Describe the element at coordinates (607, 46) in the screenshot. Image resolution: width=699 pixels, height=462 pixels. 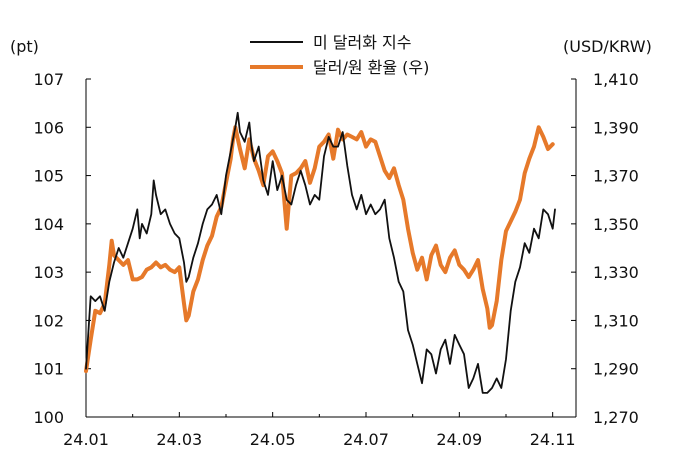
I see `right-axis-unit: (USD/KRW)` at that location.